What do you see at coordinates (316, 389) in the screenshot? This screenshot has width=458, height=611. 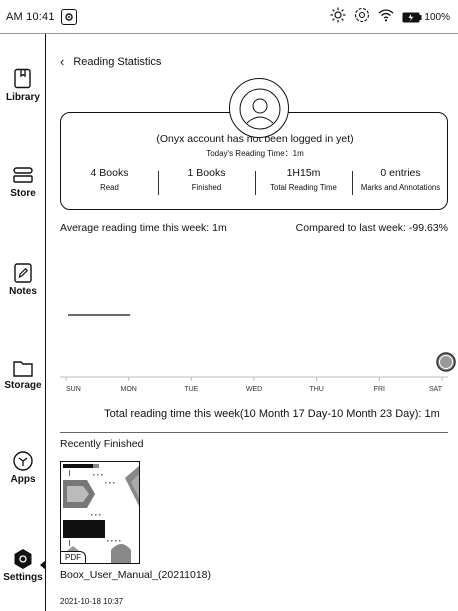 I see `chart-tick-label: THU` at bounding box center [316, 389].